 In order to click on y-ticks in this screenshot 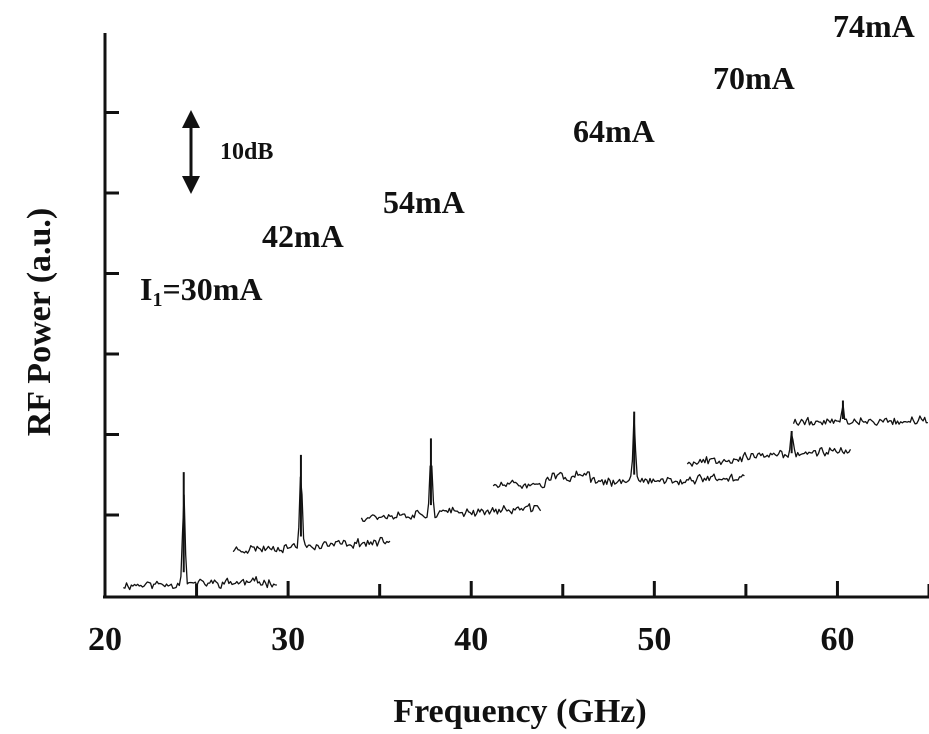, I will do `click(112, 314)`.